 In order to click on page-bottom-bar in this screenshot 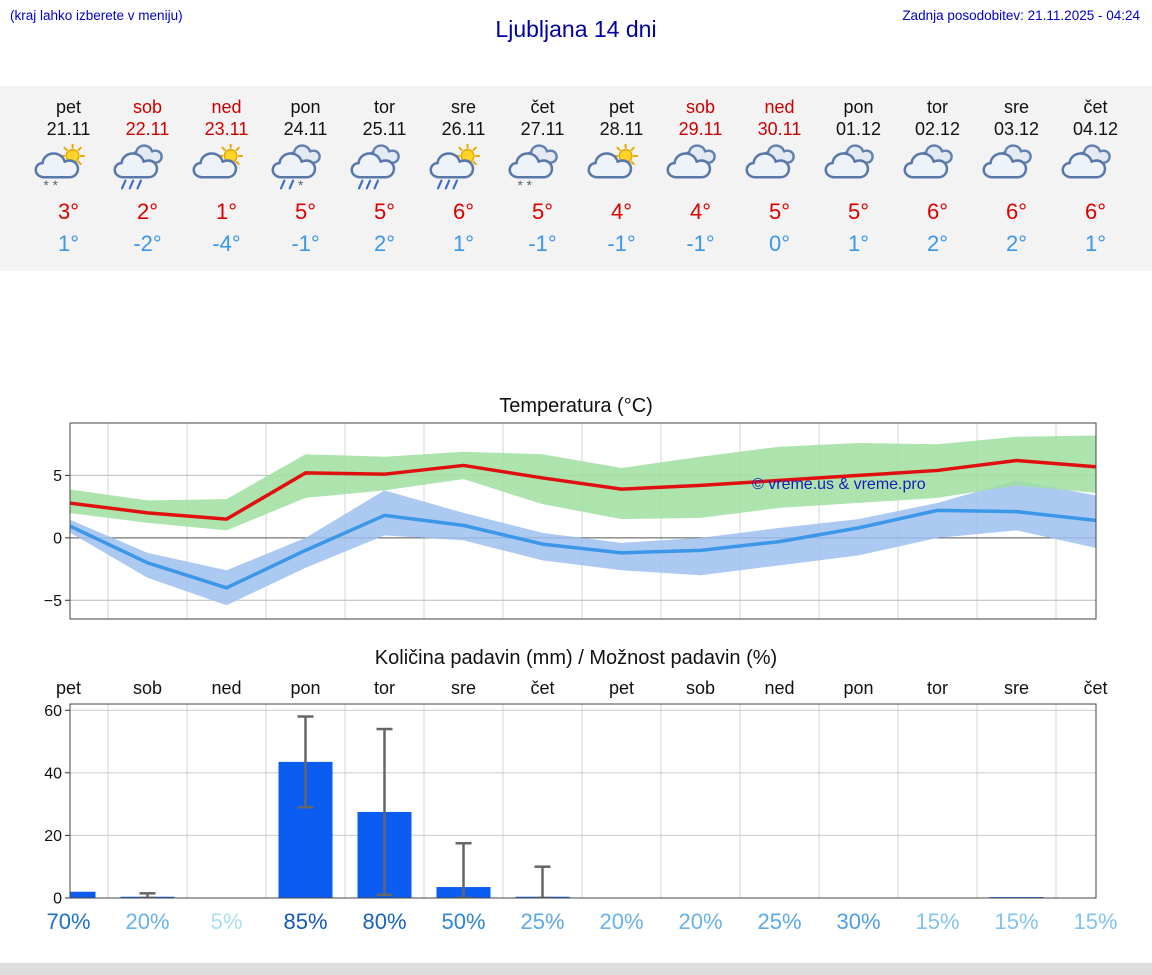, I will do `click(576, 969)`.